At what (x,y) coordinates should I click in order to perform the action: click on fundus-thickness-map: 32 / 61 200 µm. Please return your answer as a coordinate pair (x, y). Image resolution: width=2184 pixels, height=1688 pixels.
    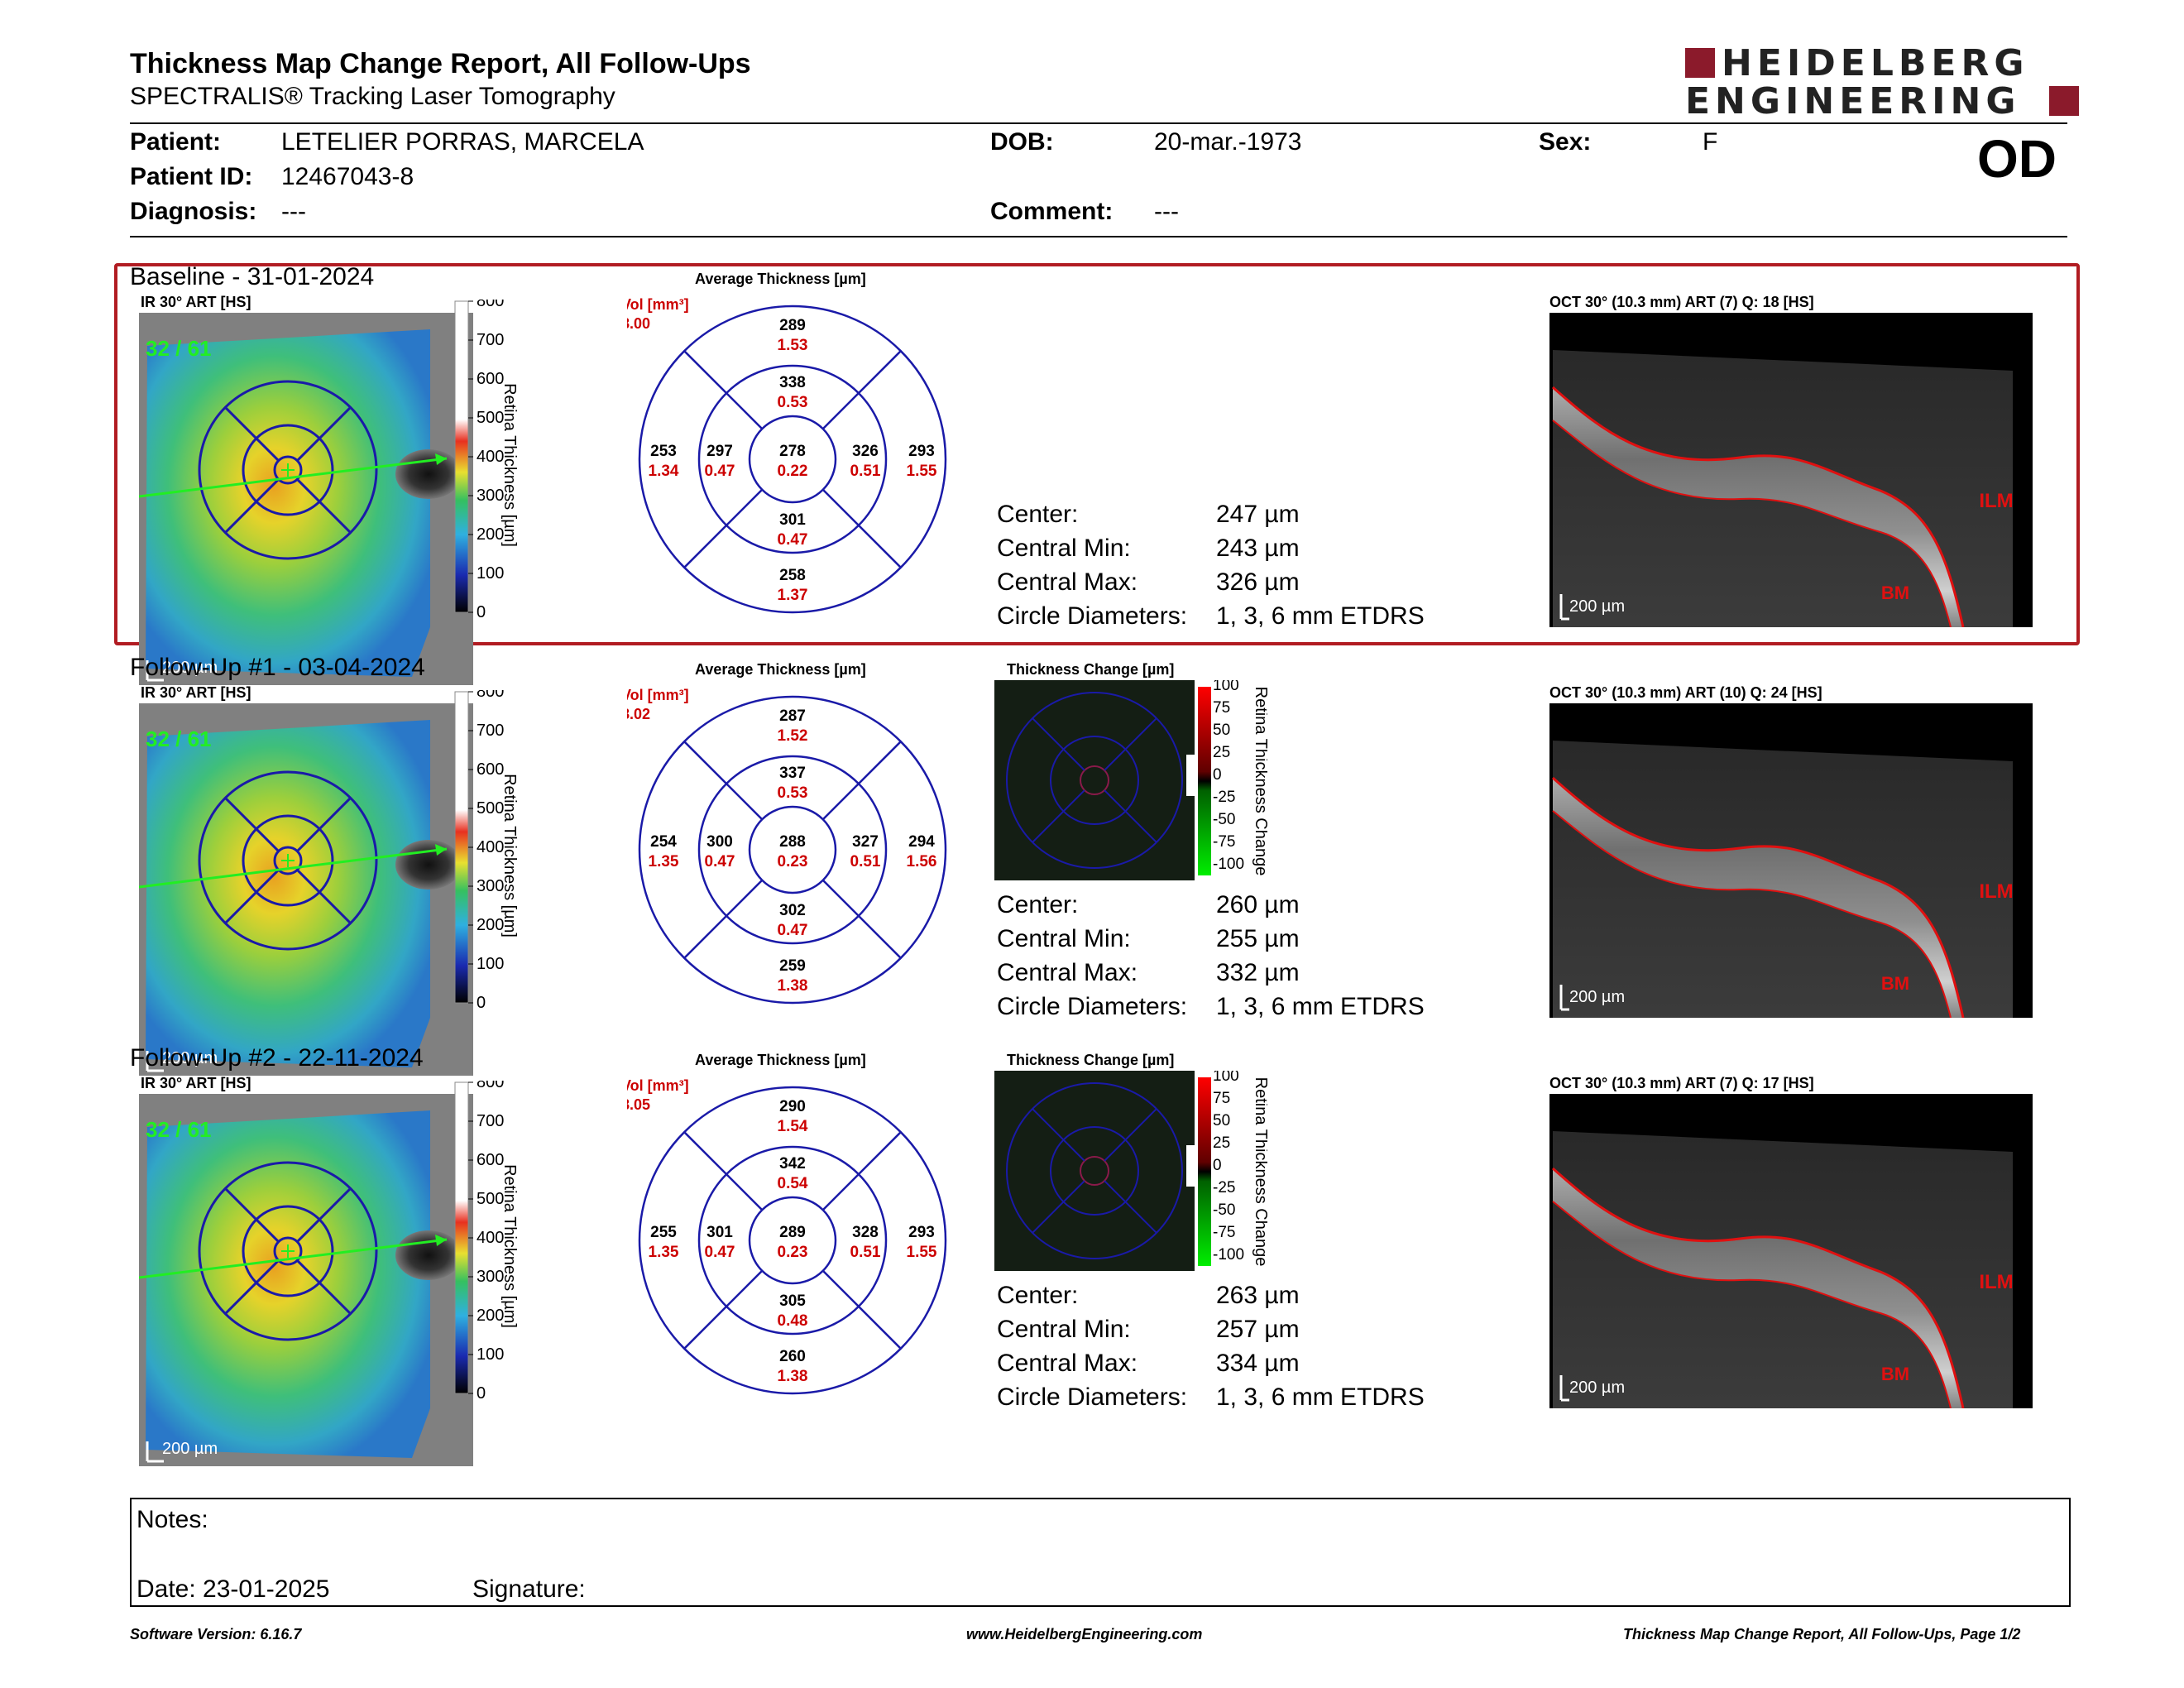
    Looking at the image, I should click on (306, 1280).